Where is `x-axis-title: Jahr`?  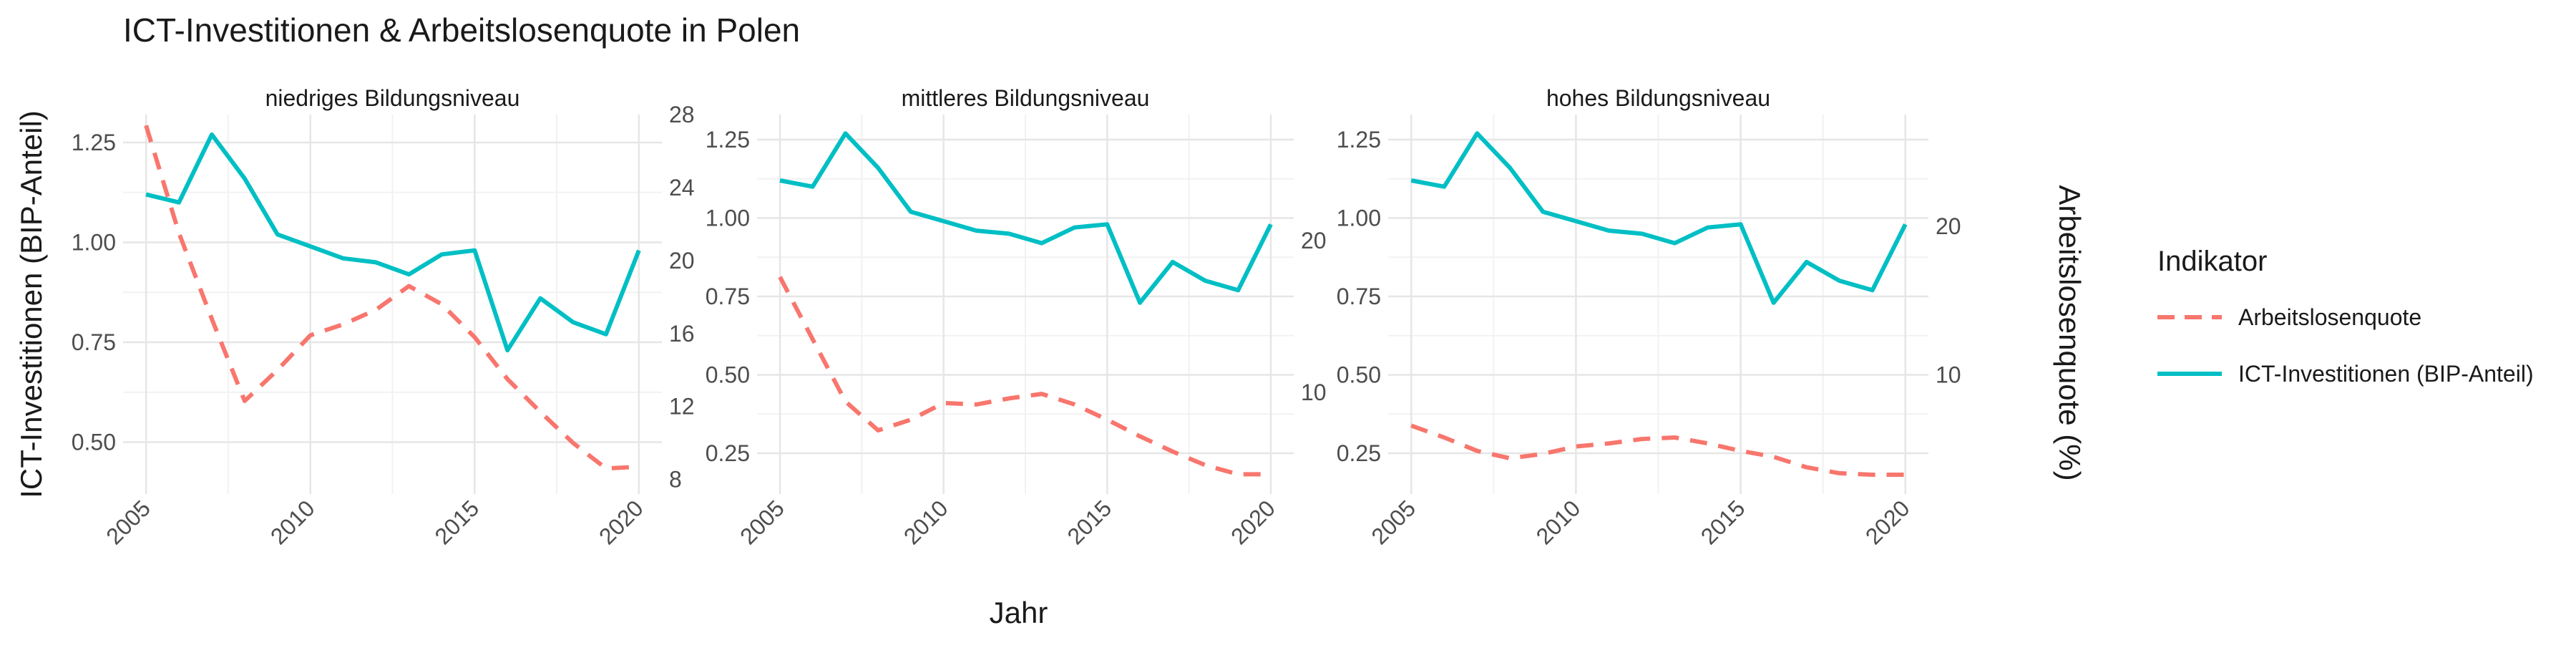
x-axis-title: Jahr is located at coordinates (1019, 612).